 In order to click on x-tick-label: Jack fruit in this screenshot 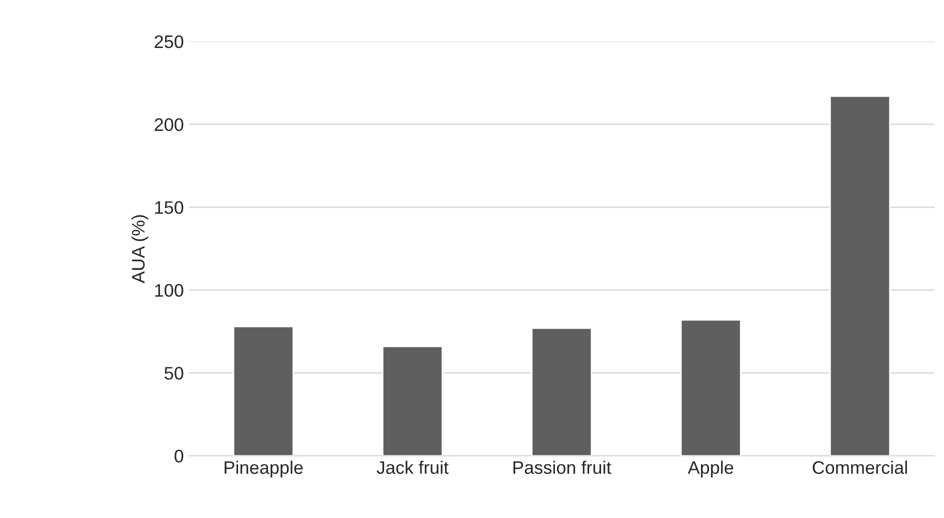, I will do `click(412, 467)`.